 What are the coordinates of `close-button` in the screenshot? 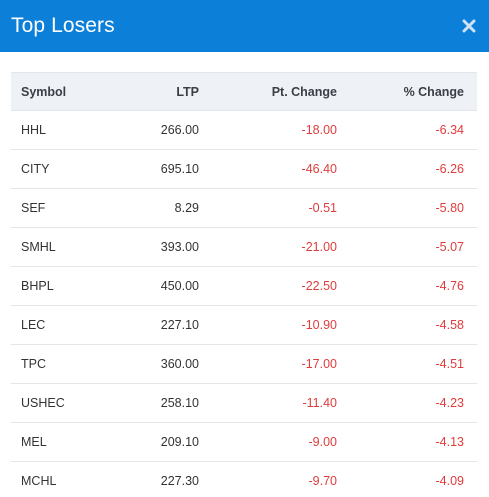 It's located at (469, 26).